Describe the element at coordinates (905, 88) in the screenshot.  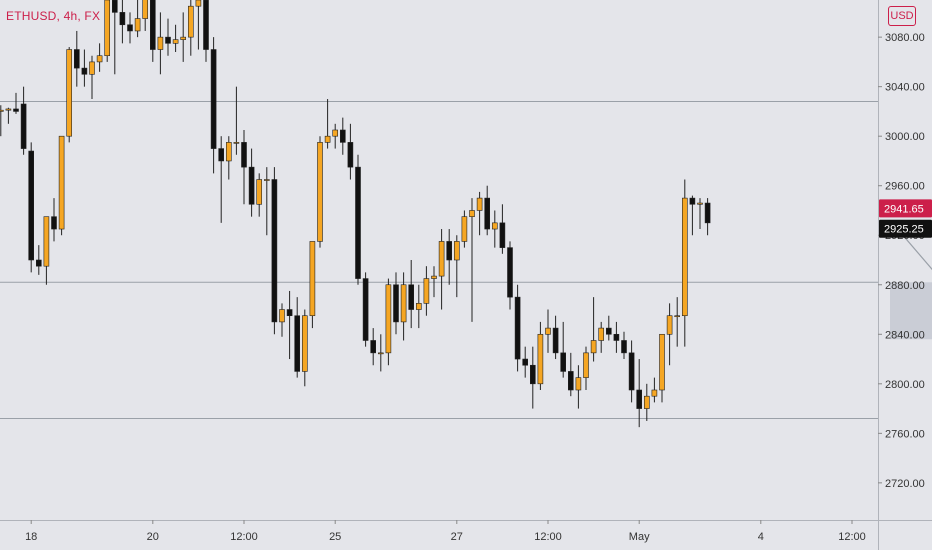
I see `y-tick-label: 3040.00` at that location.